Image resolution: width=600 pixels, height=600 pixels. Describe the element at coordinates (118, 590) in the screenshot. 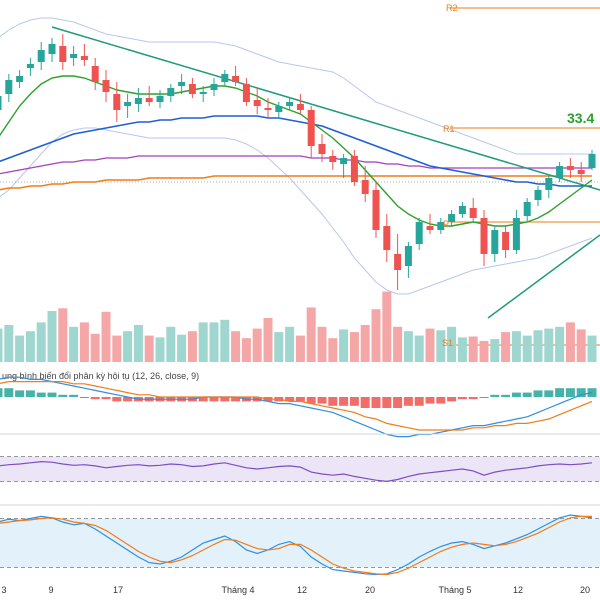

I see `x-tick-label: 17` at that location.